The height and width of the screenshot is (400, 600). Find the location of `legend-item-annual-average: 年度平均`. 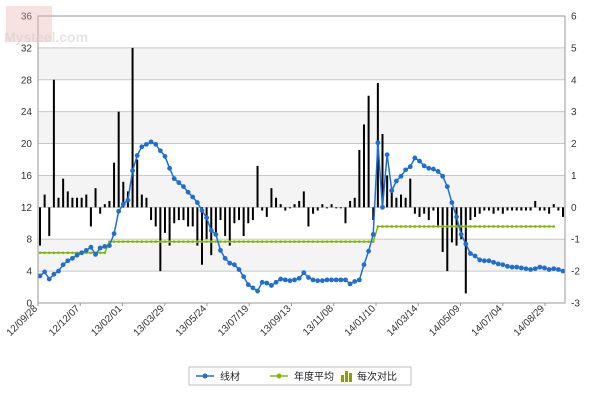

legend-item-annual-average: 年度平均 is located at coordinates (302, 376).